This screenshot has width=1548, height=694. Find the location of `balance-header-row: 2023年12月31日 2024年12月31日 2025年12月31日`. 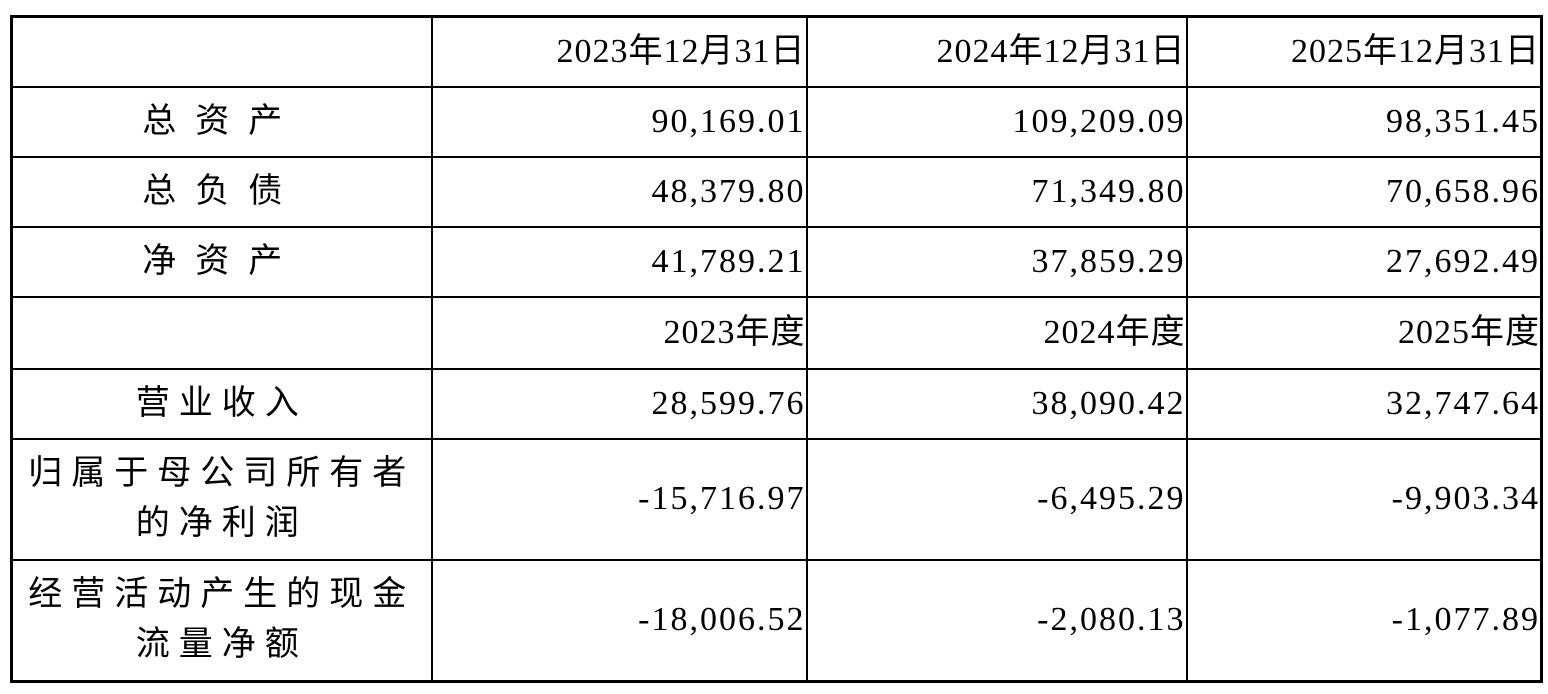

balance-header-row: 2023年12月31日 2024年12月31日 2025年12月31日 is located at coordinates (776, 51).